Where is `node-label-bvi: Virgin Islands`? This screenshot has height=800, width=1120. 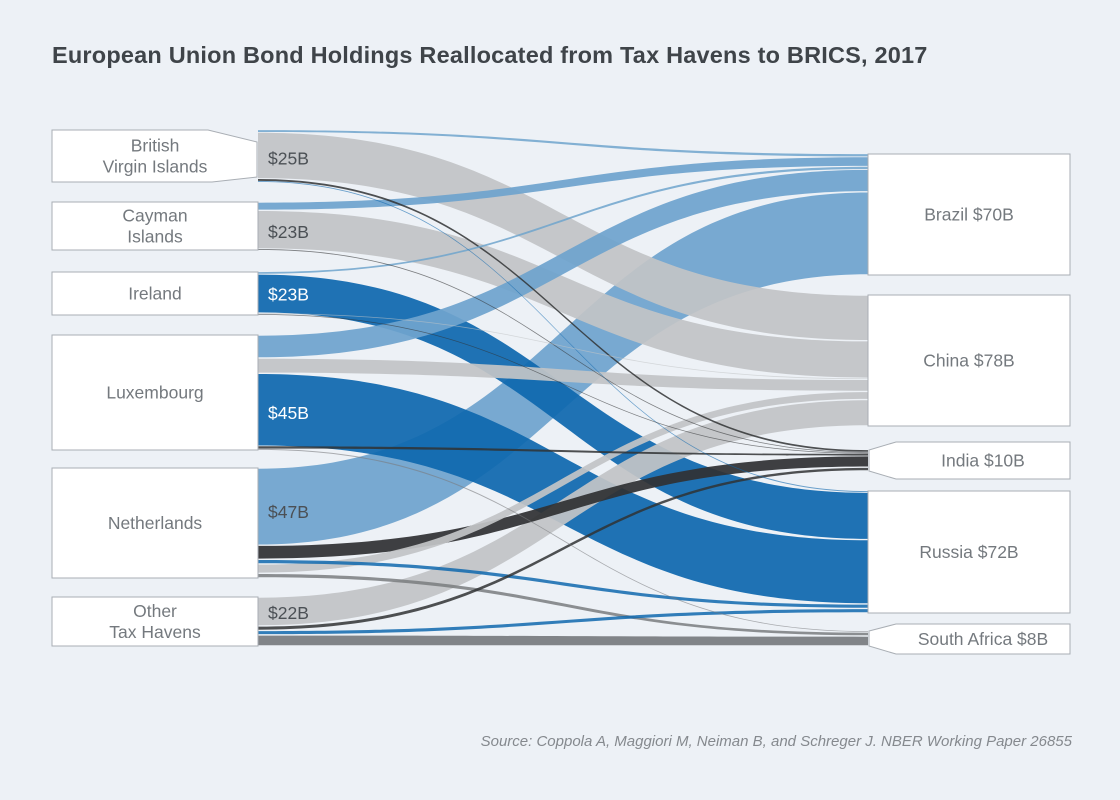 node-label-bvi: Virgin Islands is located at coordinates (155, 167).